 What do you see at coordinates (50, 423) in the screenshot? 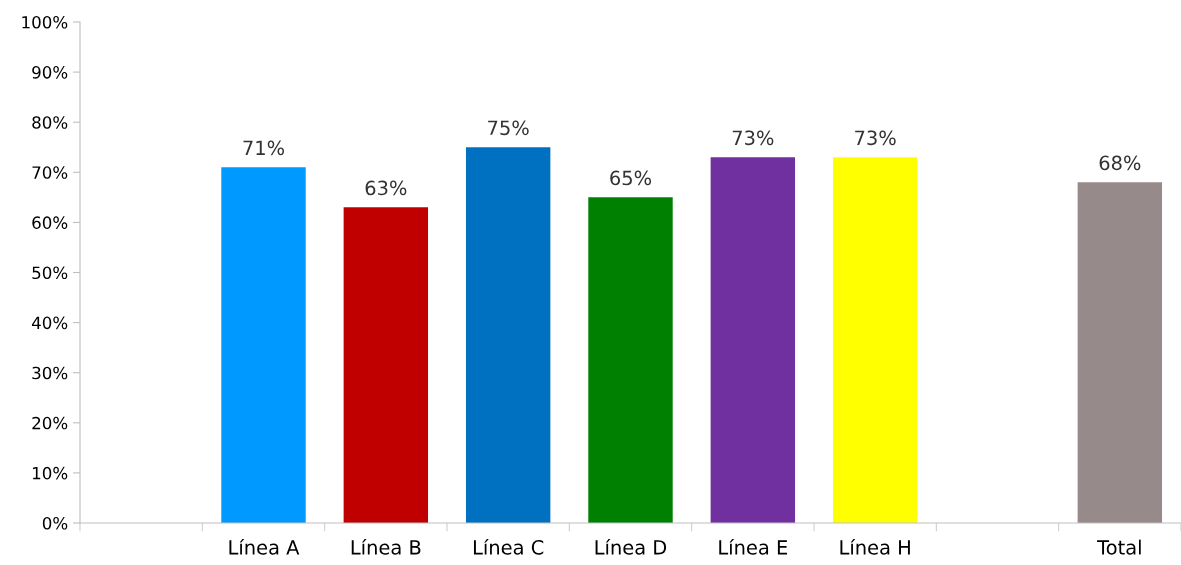
I see `y-tick-label: 20%` at bounding box center [50, 423].